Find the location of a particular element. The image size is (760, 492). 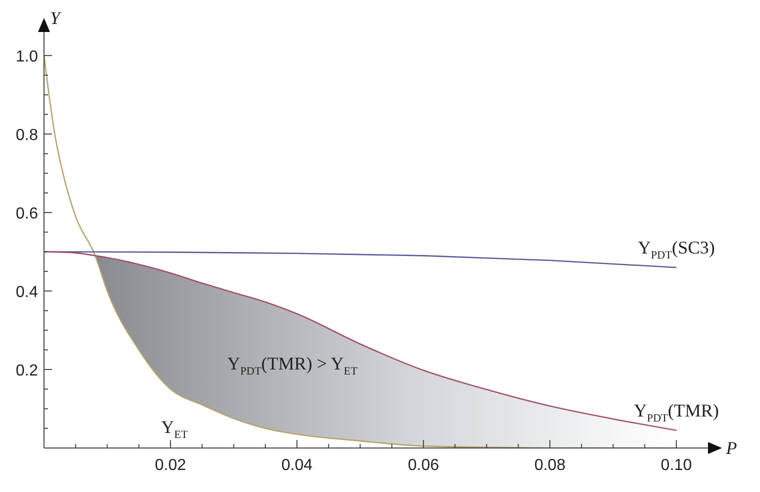

series-label: Y$_{PDT}$(SC3) is located at coordinates (676, 250).